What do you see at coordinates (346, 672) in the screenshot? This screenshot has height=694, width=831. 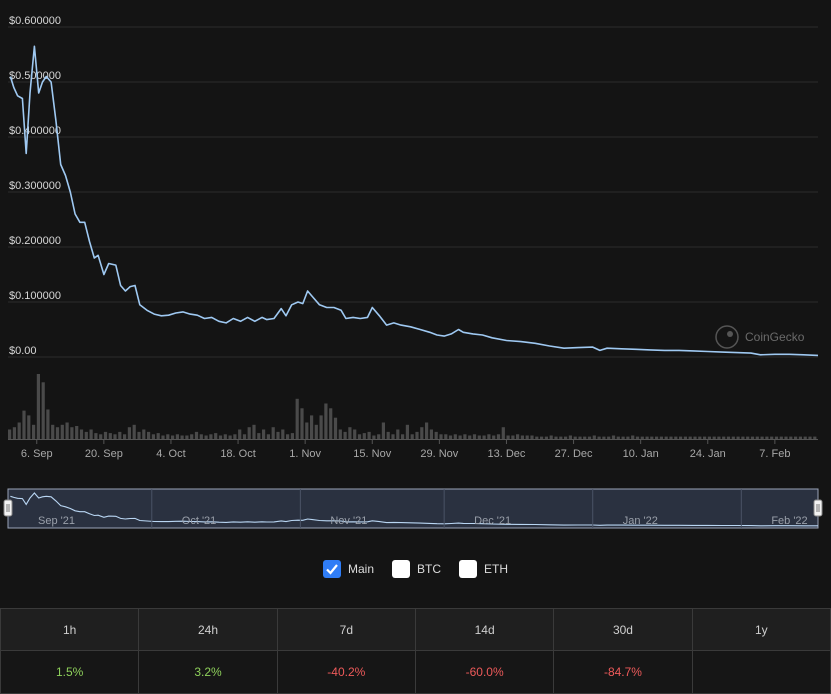 I see `value-7d: -40.2%` at bounding box center [346, 672].